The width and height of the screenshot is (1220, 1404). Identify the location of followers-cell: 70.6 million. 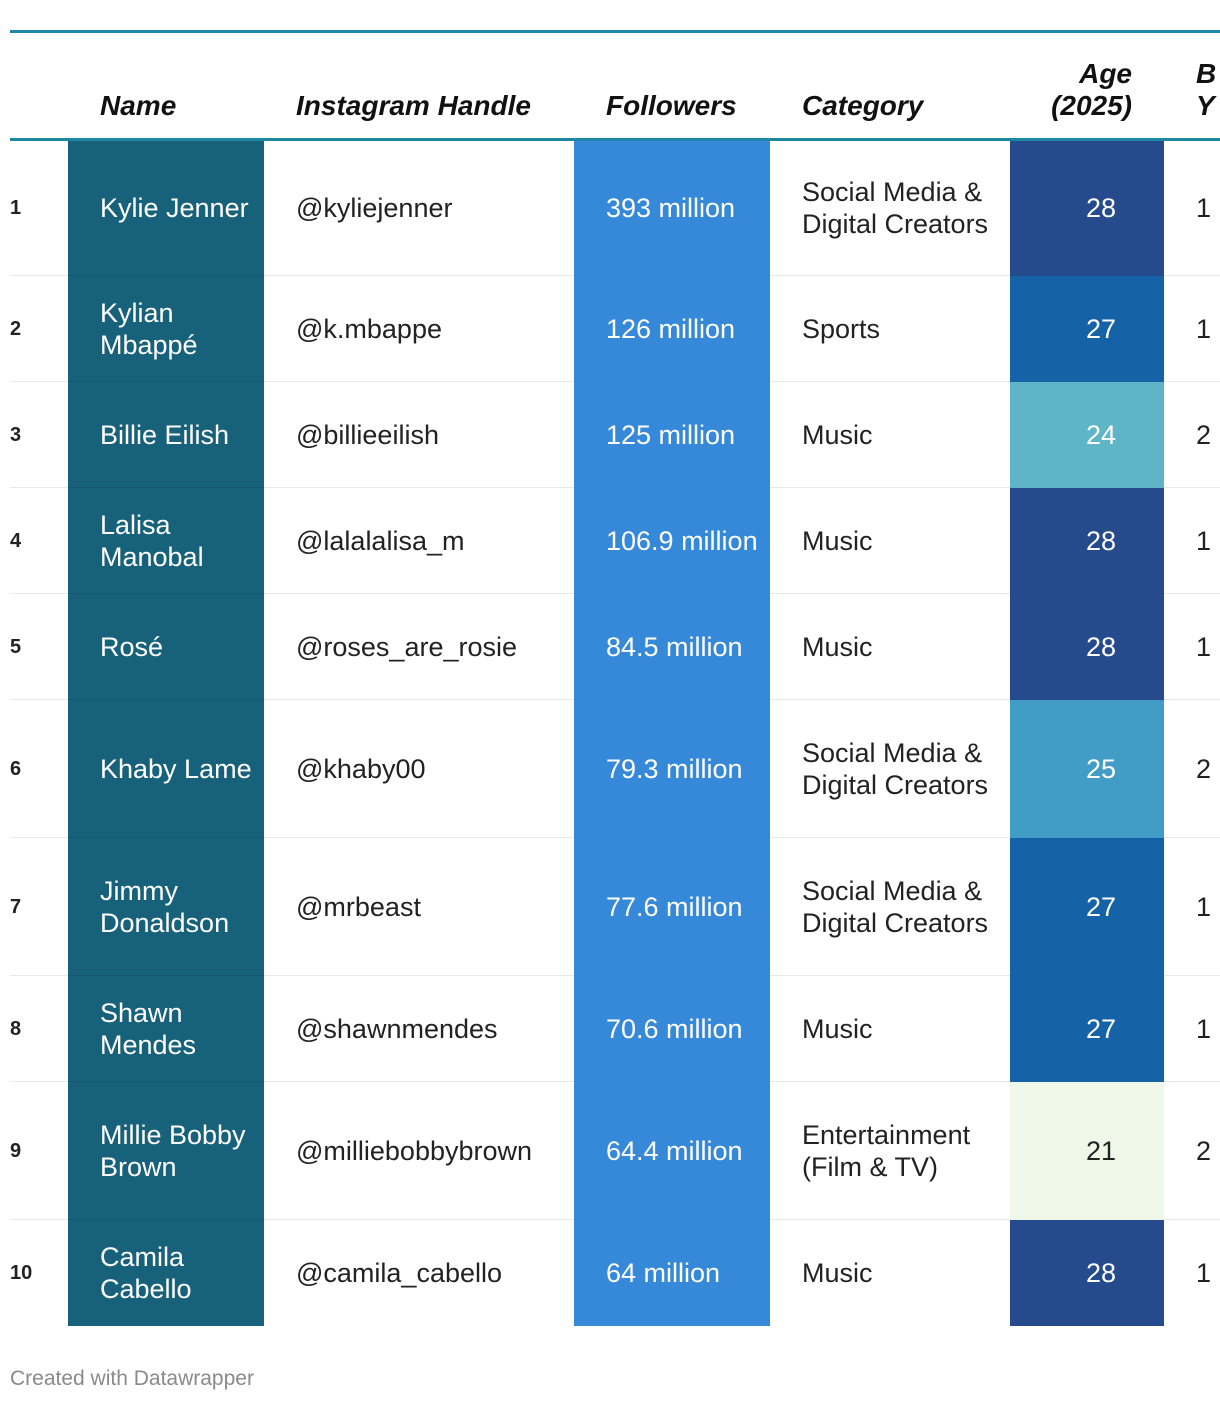
(672, 1028).